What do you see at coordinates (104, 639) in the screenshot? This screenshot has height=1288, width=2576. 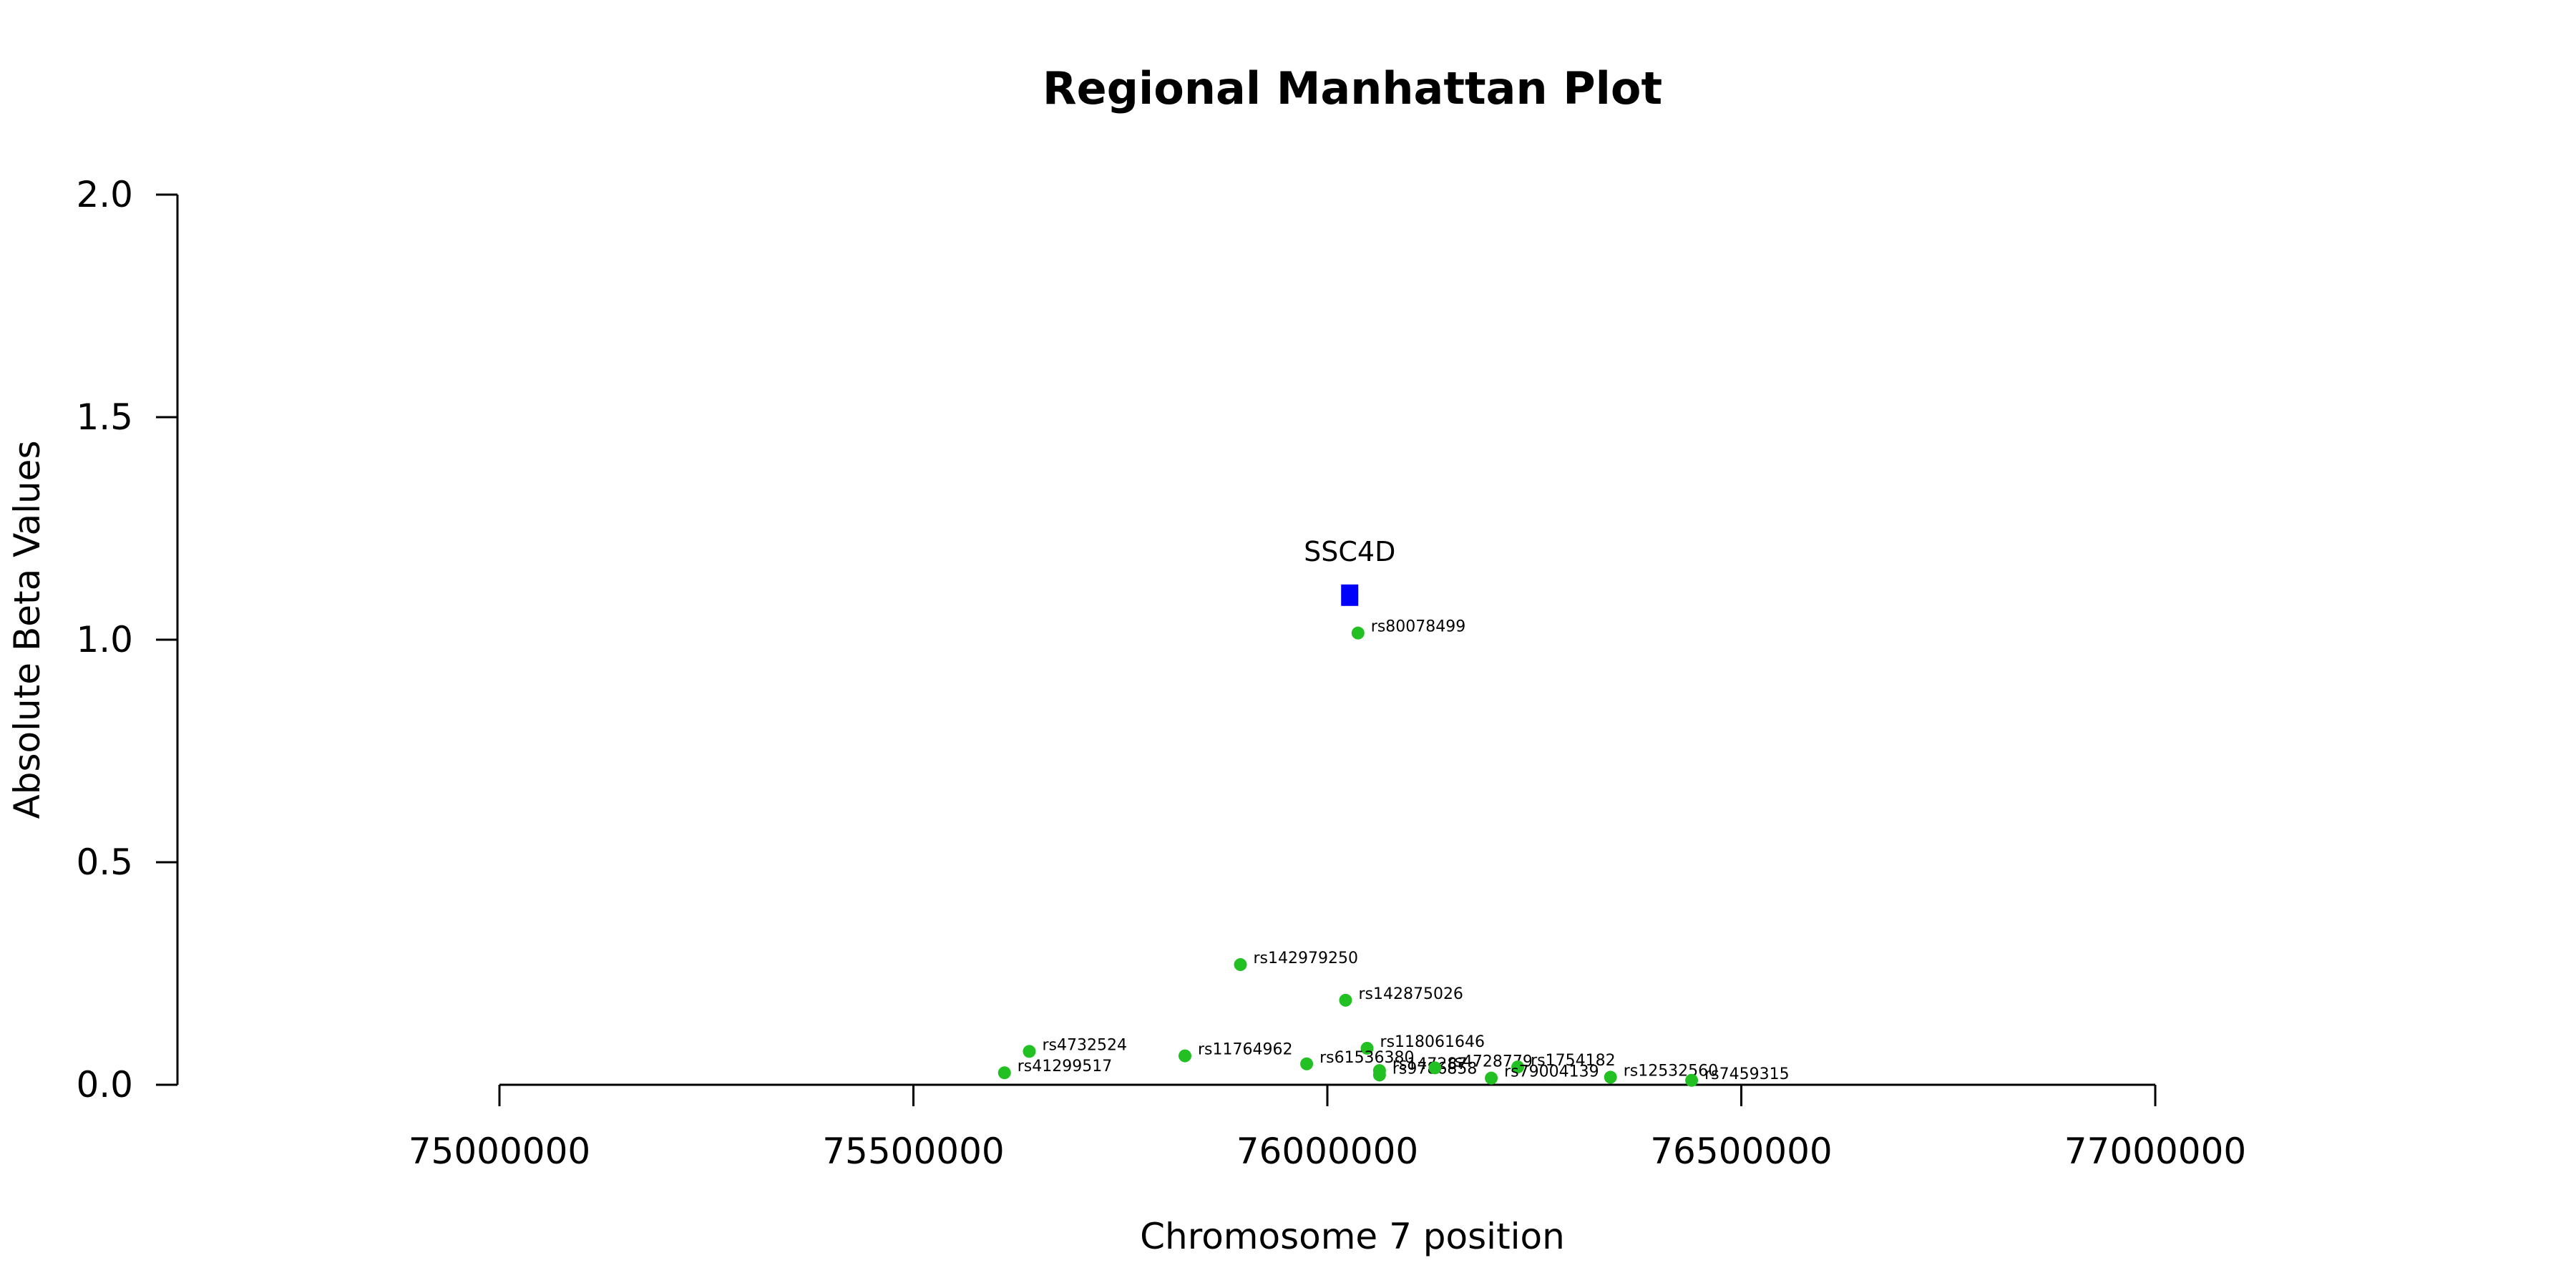 I see `y-tick-label: 1.0` at bounding box center [104, 639].